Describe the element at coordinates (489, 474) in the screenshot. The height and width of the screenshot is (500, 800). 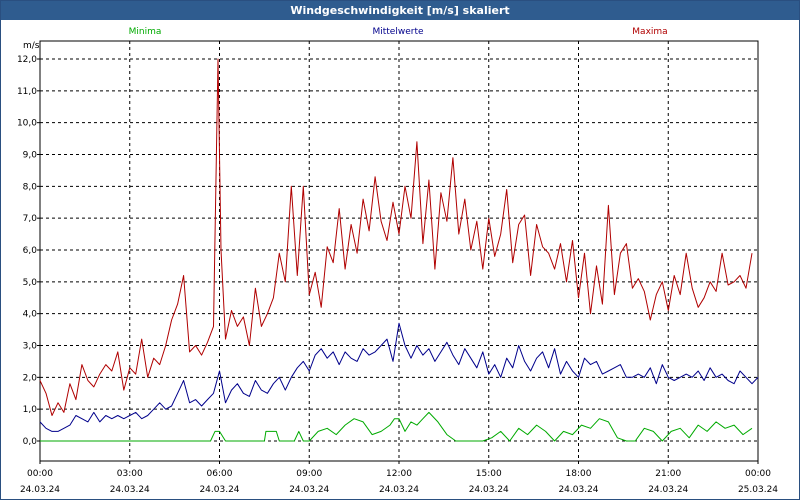
I see `x-tick-time-label: 15:00` at that location.